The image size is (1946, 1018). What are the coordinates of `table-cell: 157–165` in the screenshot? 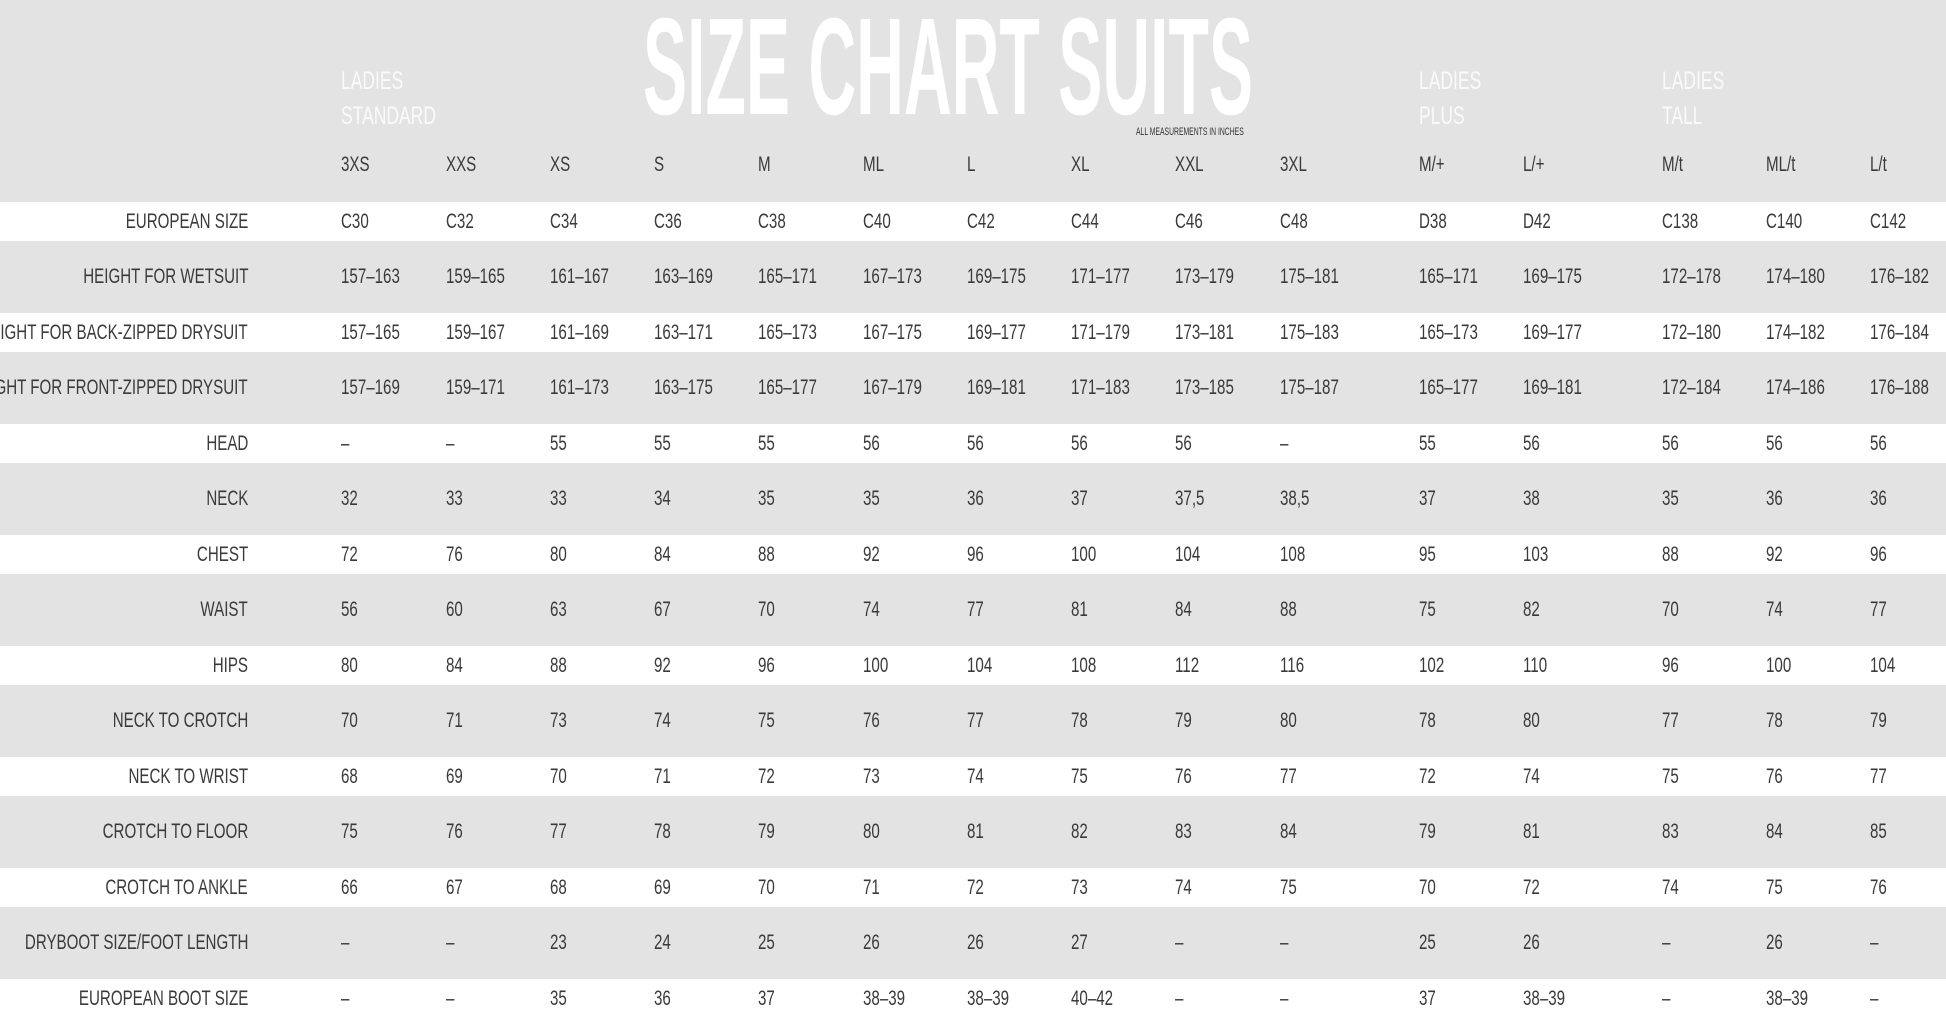 It's located at (370, 332).